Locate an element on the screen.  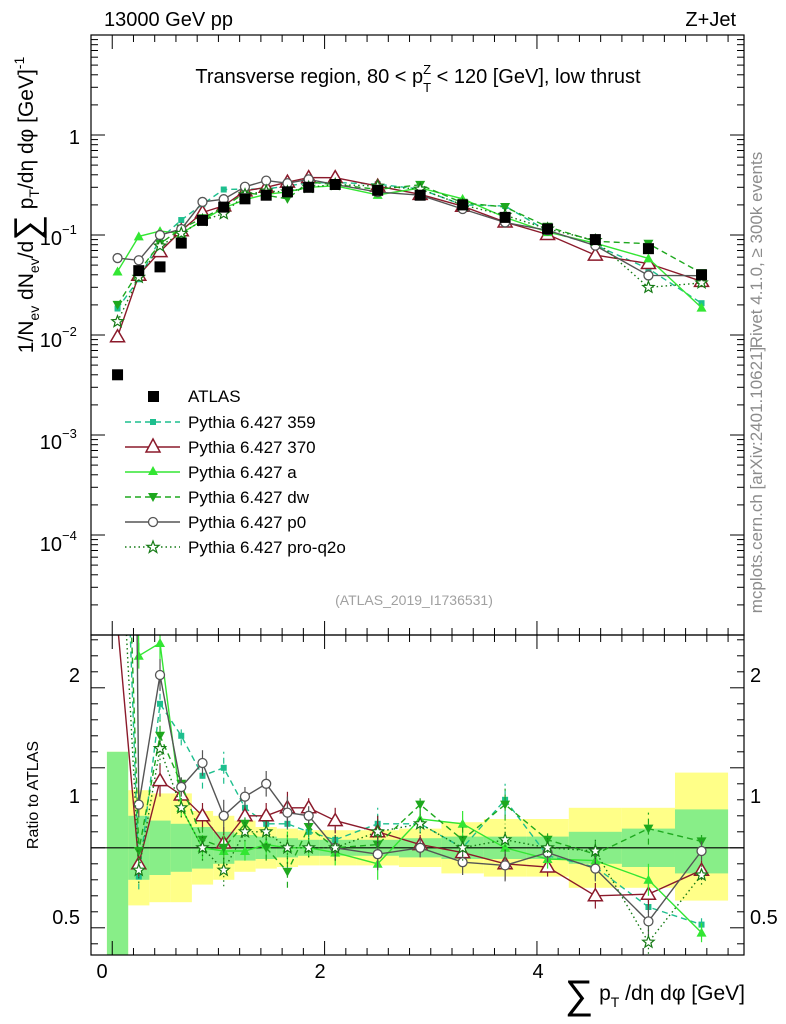
ratio-y-tick-label-right: 1 is located at coordinates (755, 797).